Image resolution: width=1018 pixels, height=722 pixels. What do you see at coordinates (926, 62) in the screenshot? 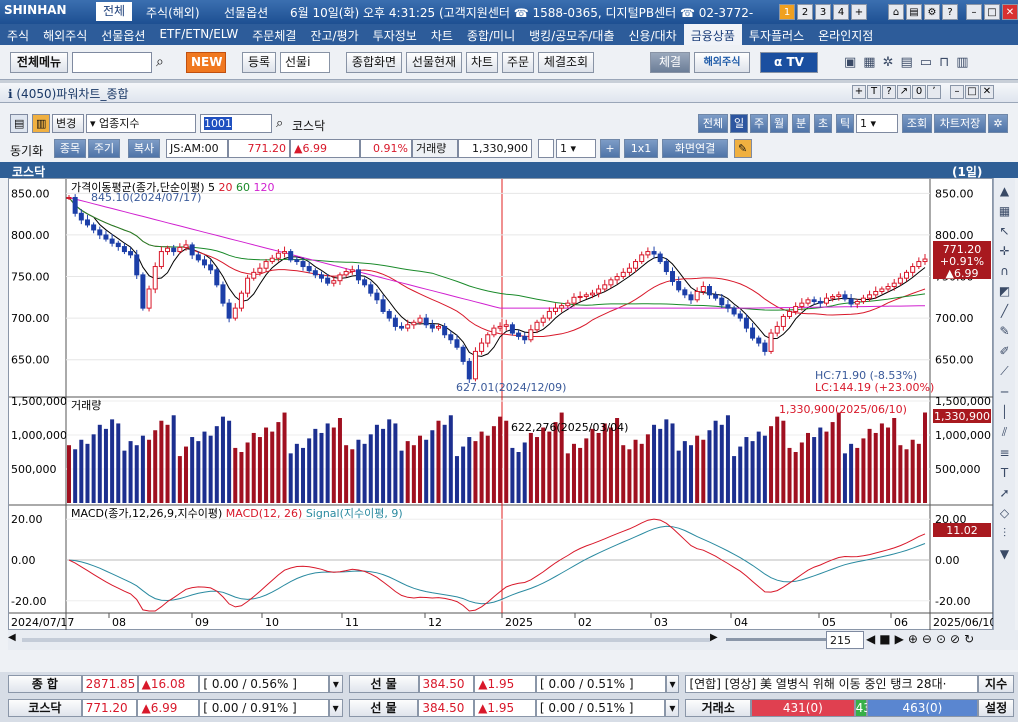
I see `window-icon: ▭` at bounding box center [926, 62].